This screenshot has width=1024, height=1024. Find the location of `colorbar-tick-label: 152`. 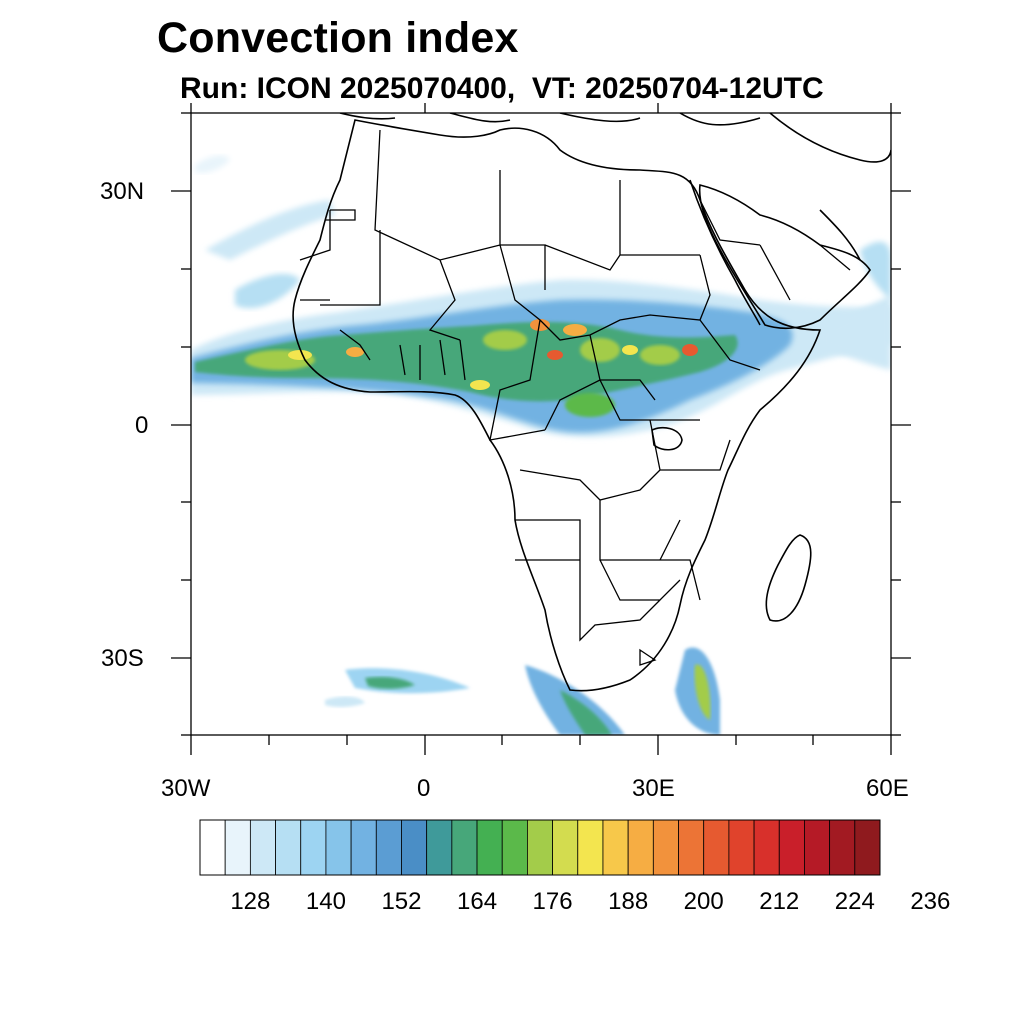

colorbar-tick-label: 152 is located at coordinates (401, 901).